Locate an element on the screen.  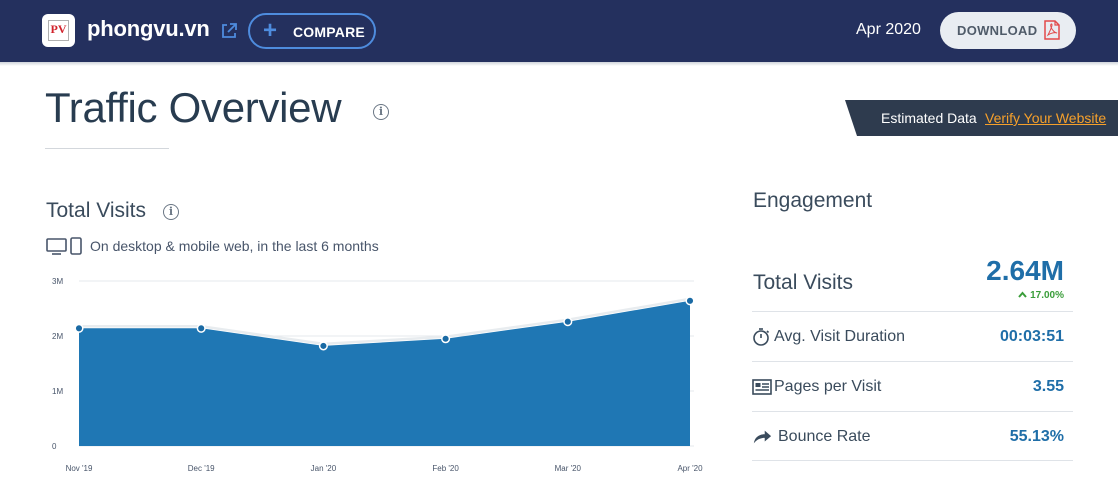
estimated-data-ribbon: Estimated Data Verify Your Website is located at coordinates (981, 118).